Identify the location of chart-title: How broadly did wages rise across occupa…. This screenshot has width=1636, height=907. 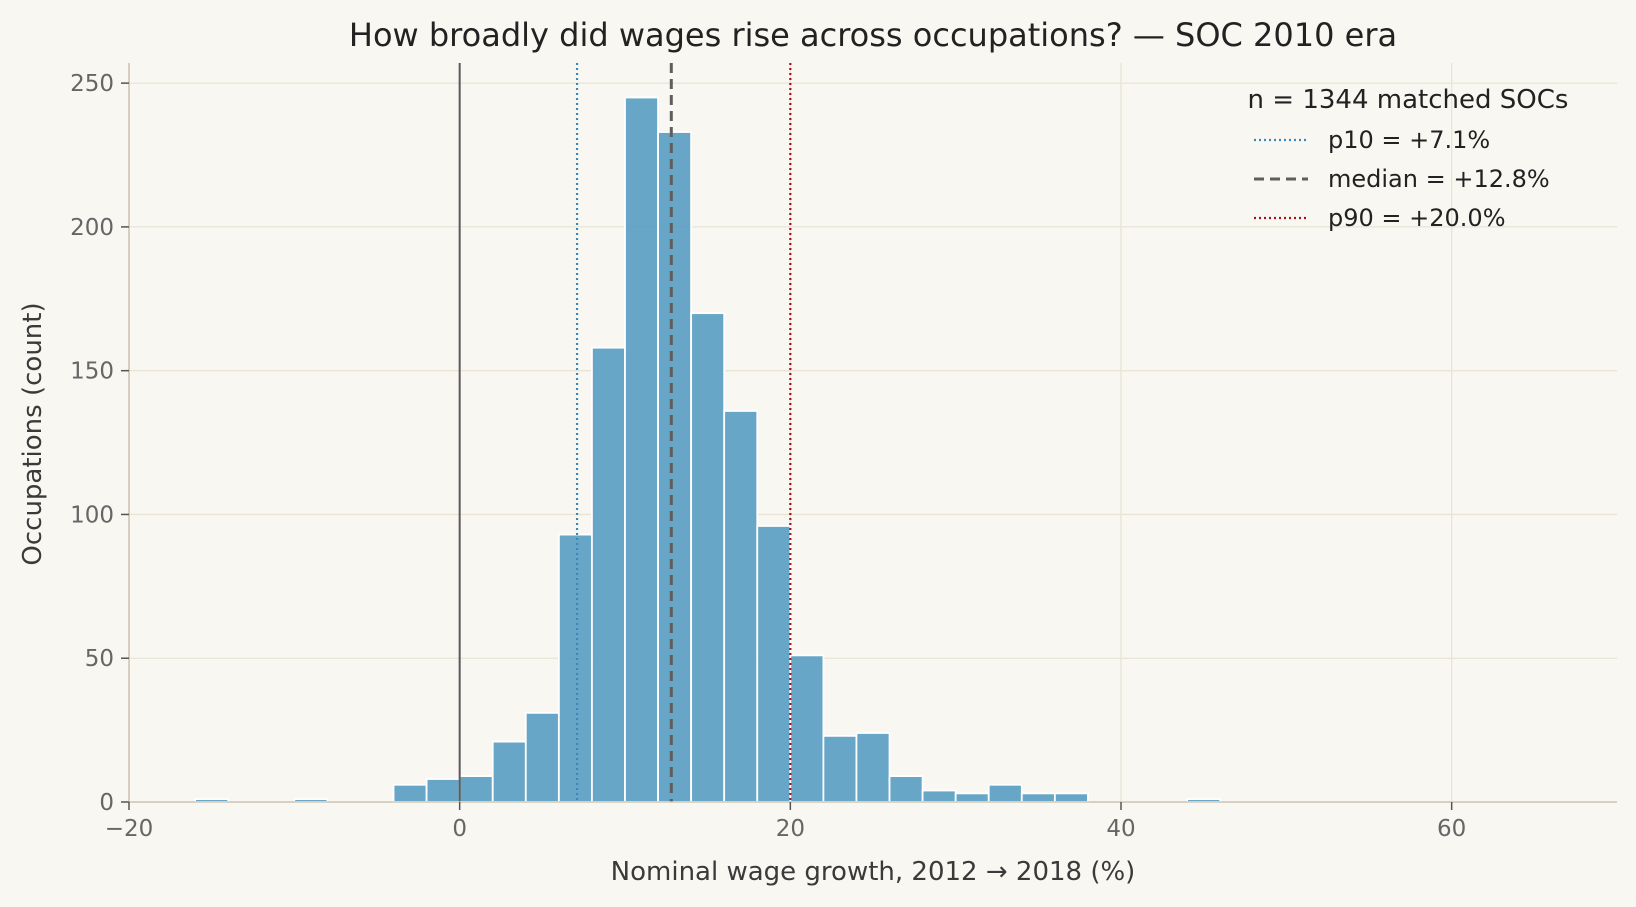
(873, 35).